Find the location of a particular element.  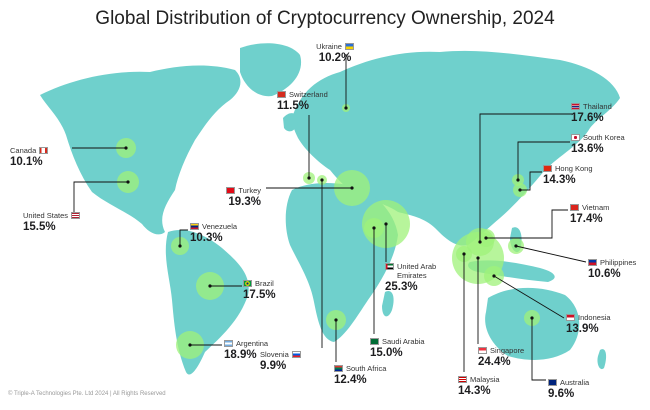

country-name: South Korea is located at coordinates (604, 137).